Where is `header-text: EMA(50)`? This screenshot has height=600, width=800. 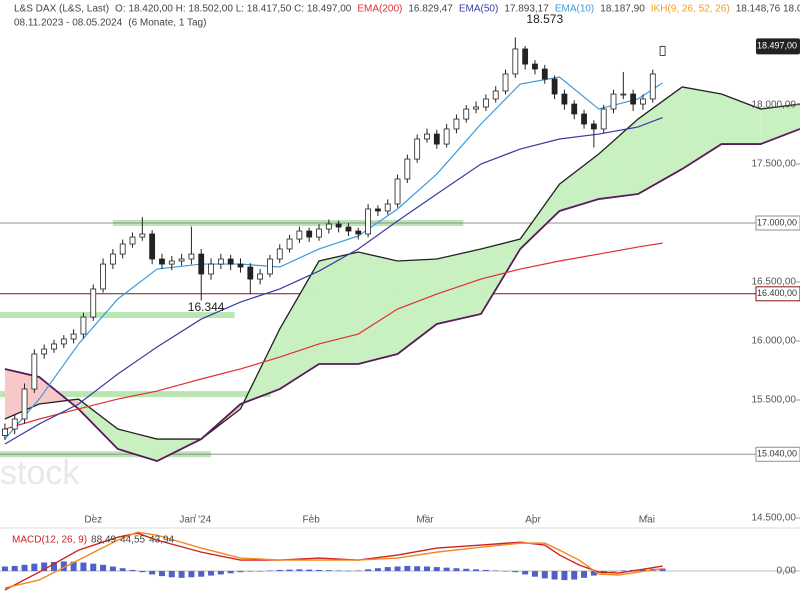
header-text: EMA(50) is located at coordinates (478, 9).